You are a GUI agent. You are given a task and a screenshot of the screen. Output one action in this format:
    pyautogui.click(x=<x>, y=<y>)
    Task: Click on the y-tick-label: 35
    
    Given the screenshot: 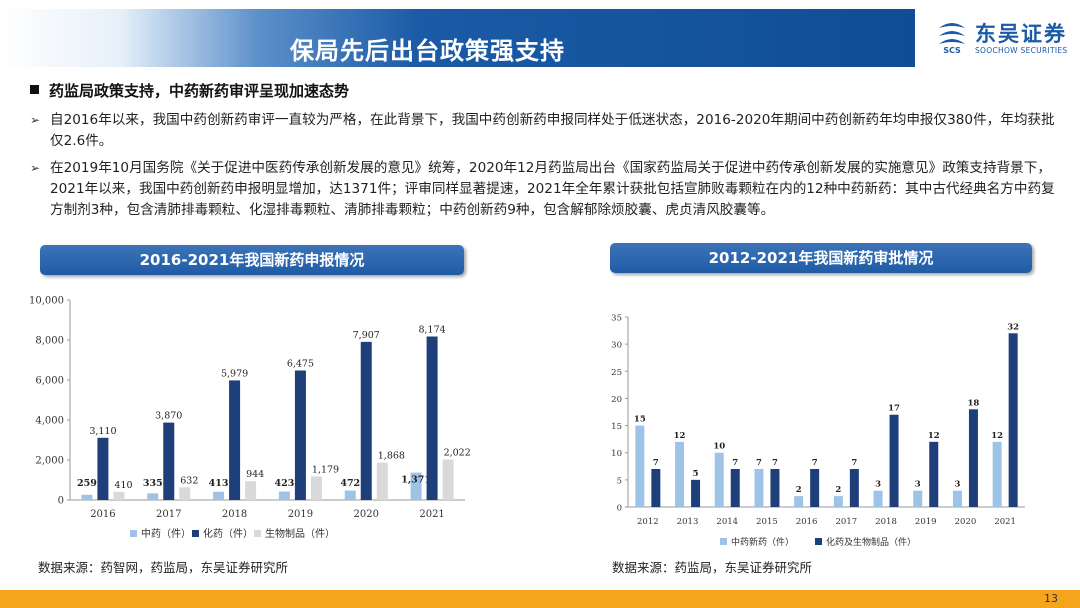 What is the action you would take?
    pyautogui.click(x=616, y=319)
    